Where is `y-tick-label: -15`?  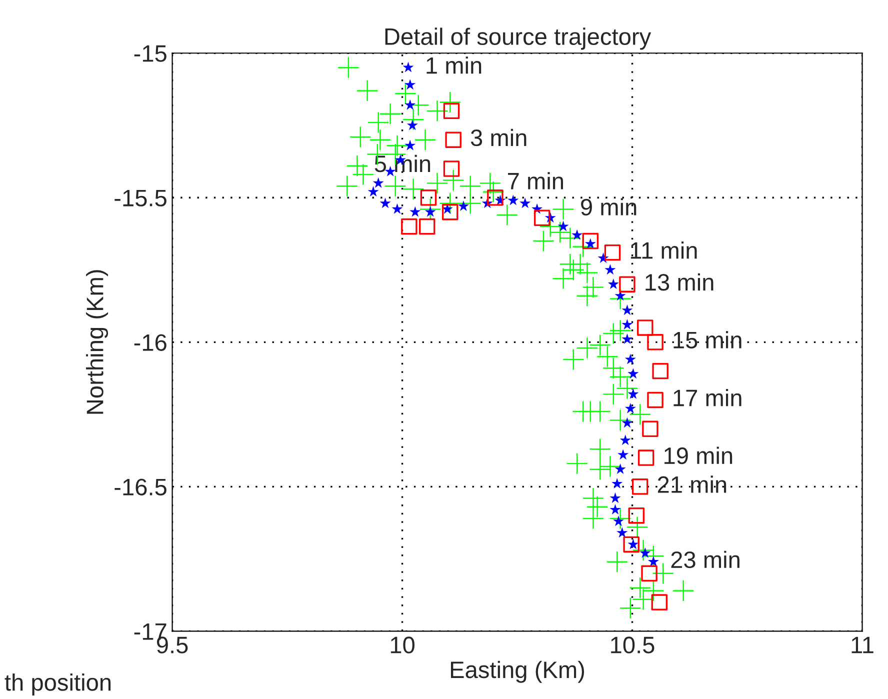 y-tick-label: -15 is located at coordinates (150, 53).